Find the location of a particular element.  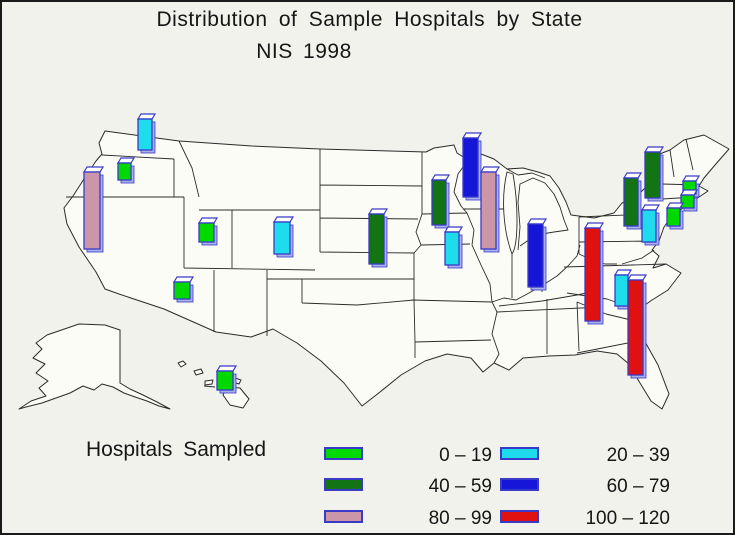

hawaii-islands is located at coordinates (213, 384).